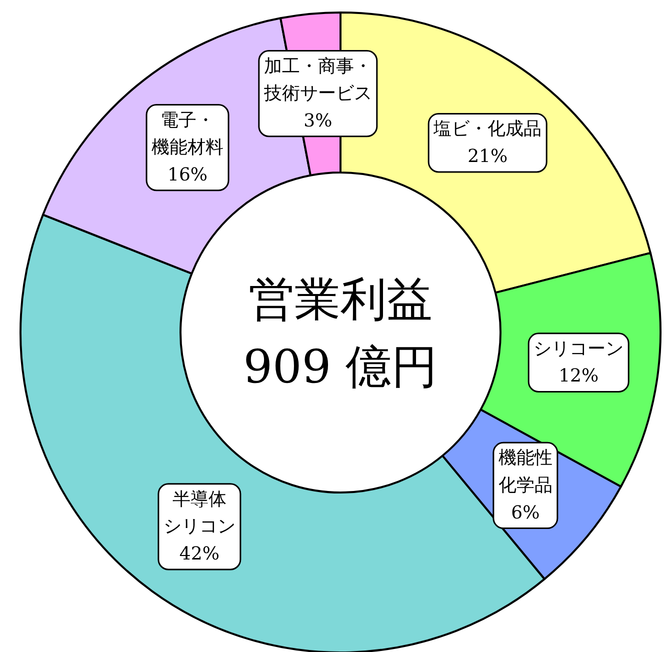 Image resolution: width=670 pixels, height=652 pixels. Describe the element at coordinates (487, 129) in the screenshot. I see `slice-label: 塩ビ・化成品` at that location.